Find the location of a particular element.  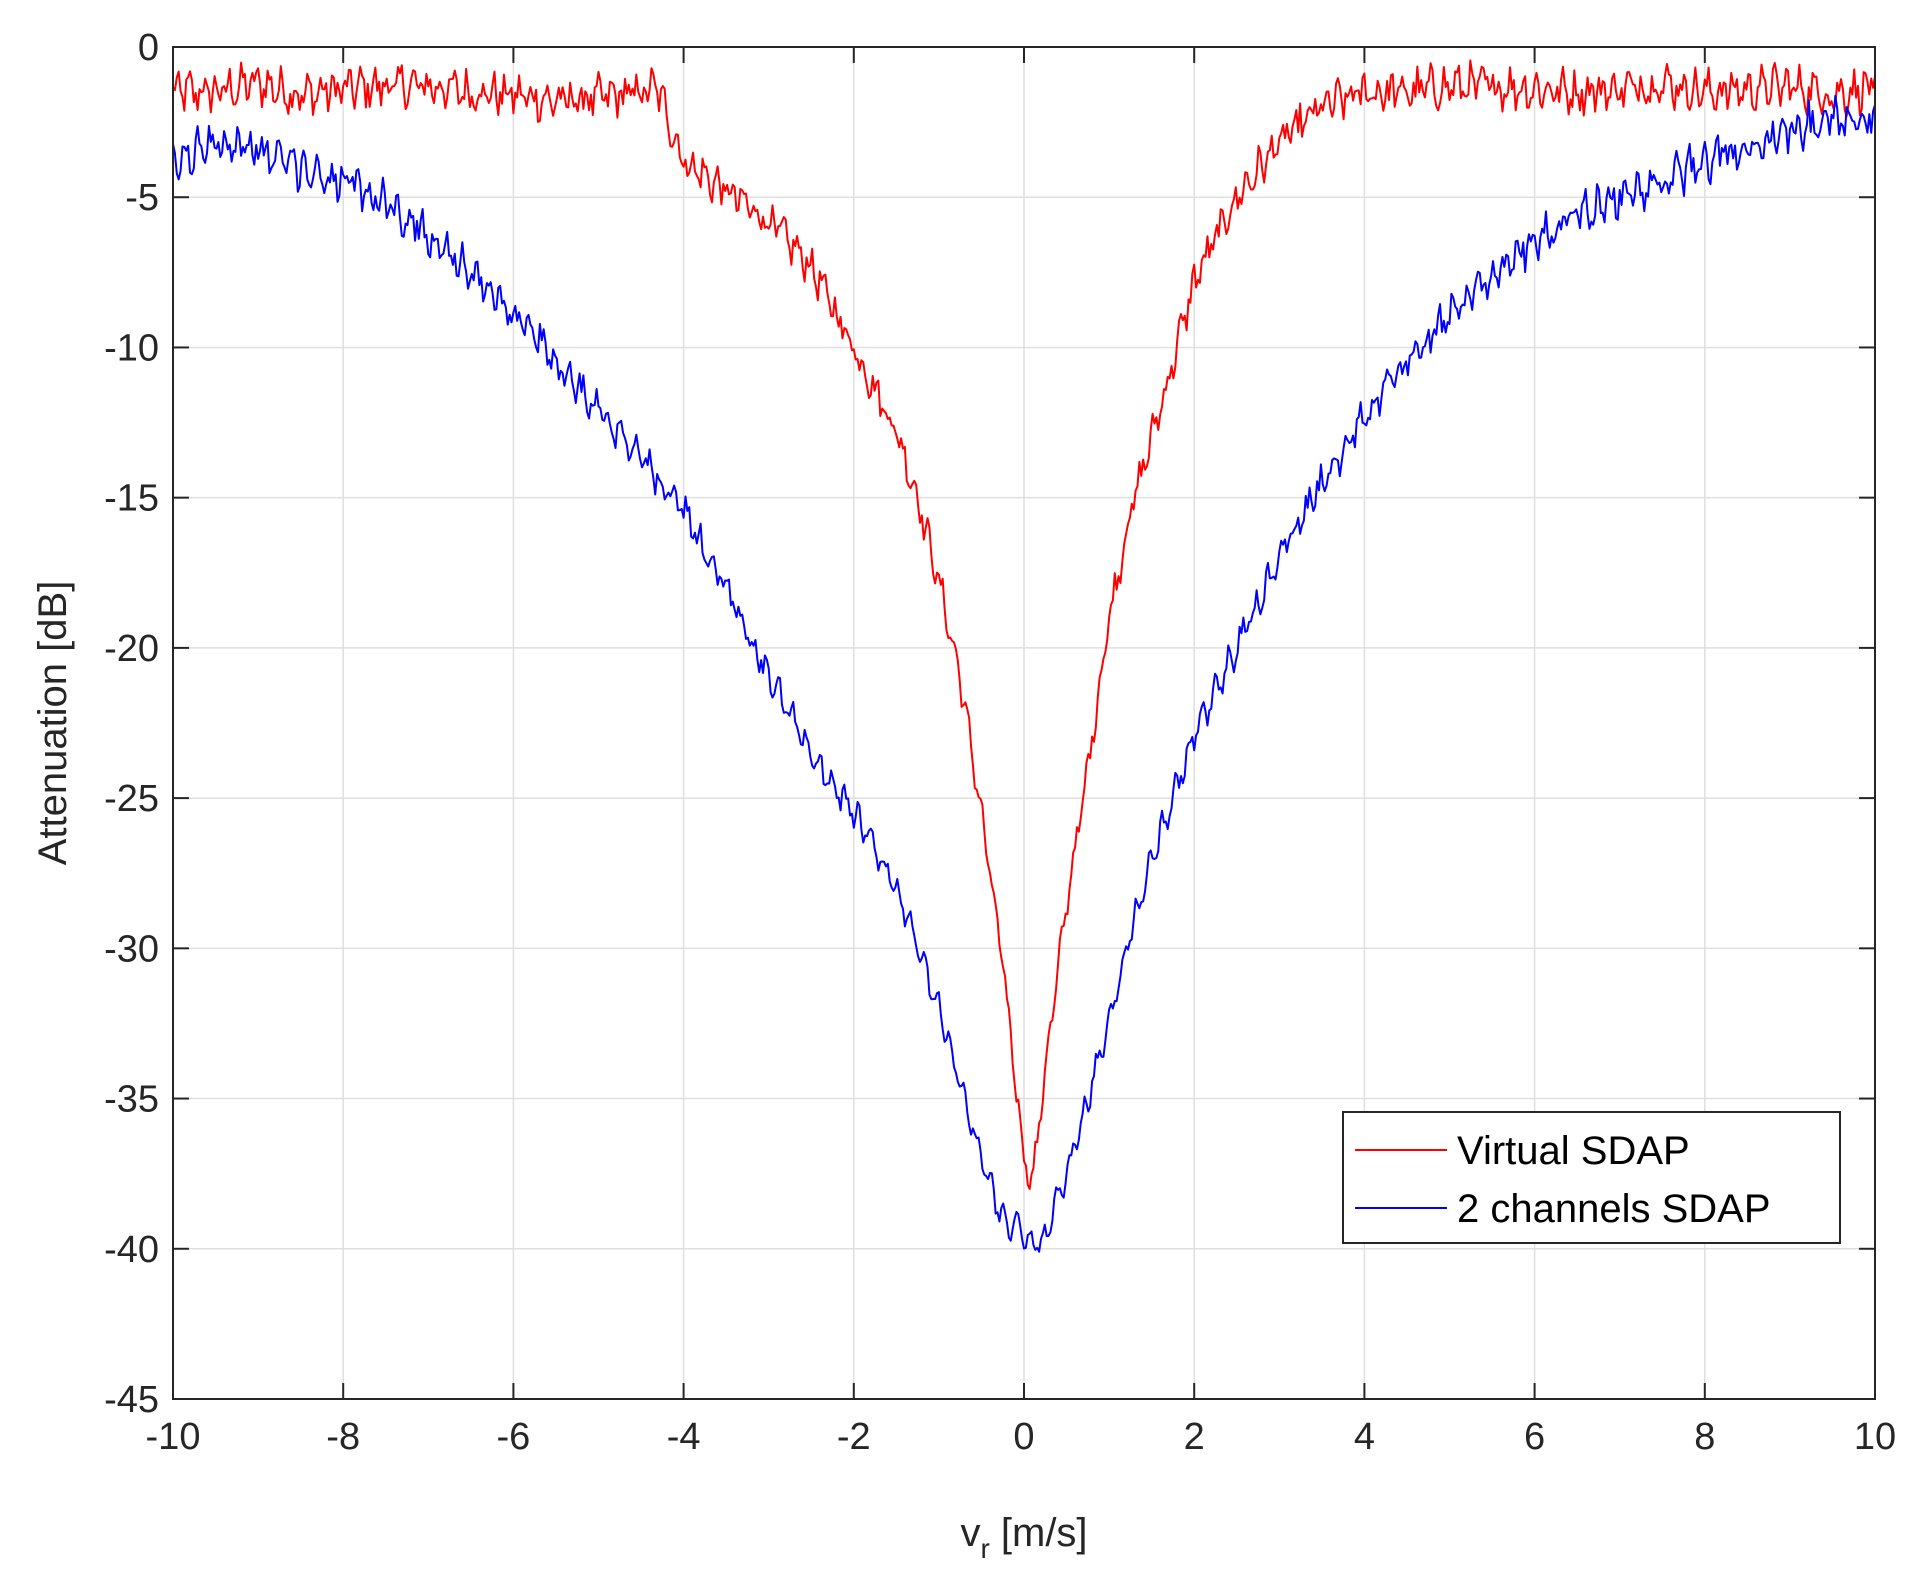

legend-label-2-channels-sdap: 2 channels SDAP is located at coordinates (1614, 1209).